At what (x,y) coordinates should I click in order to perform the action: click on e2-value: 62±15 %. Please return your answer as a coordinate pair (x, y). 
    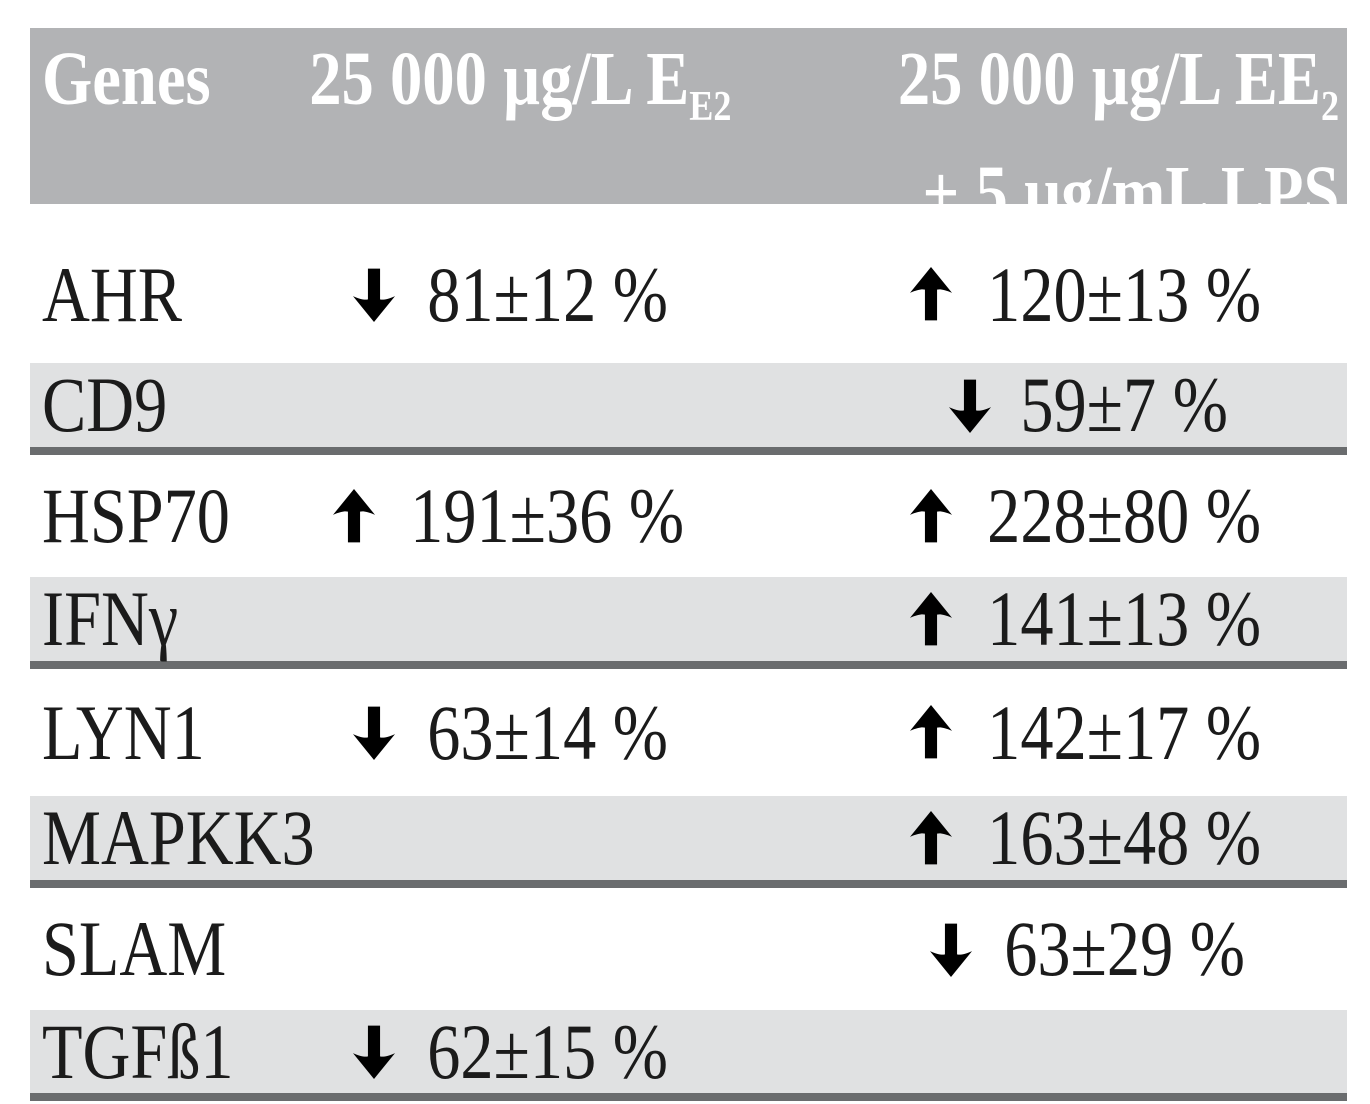
    Looking at the image, I should click on (547, 1051).